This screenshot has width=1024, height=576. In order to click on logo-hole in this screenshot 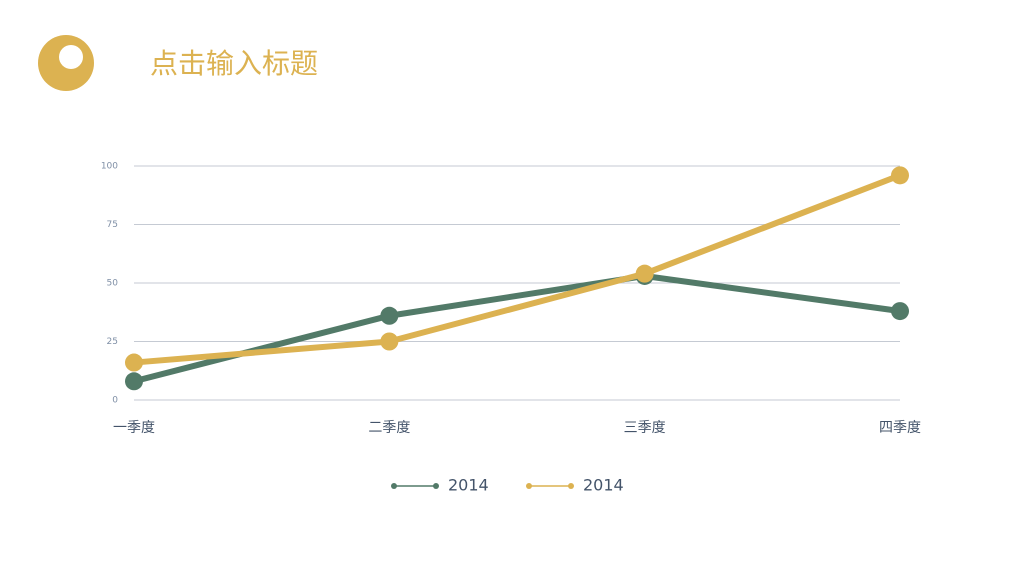, I will do `click(71, 57)`.